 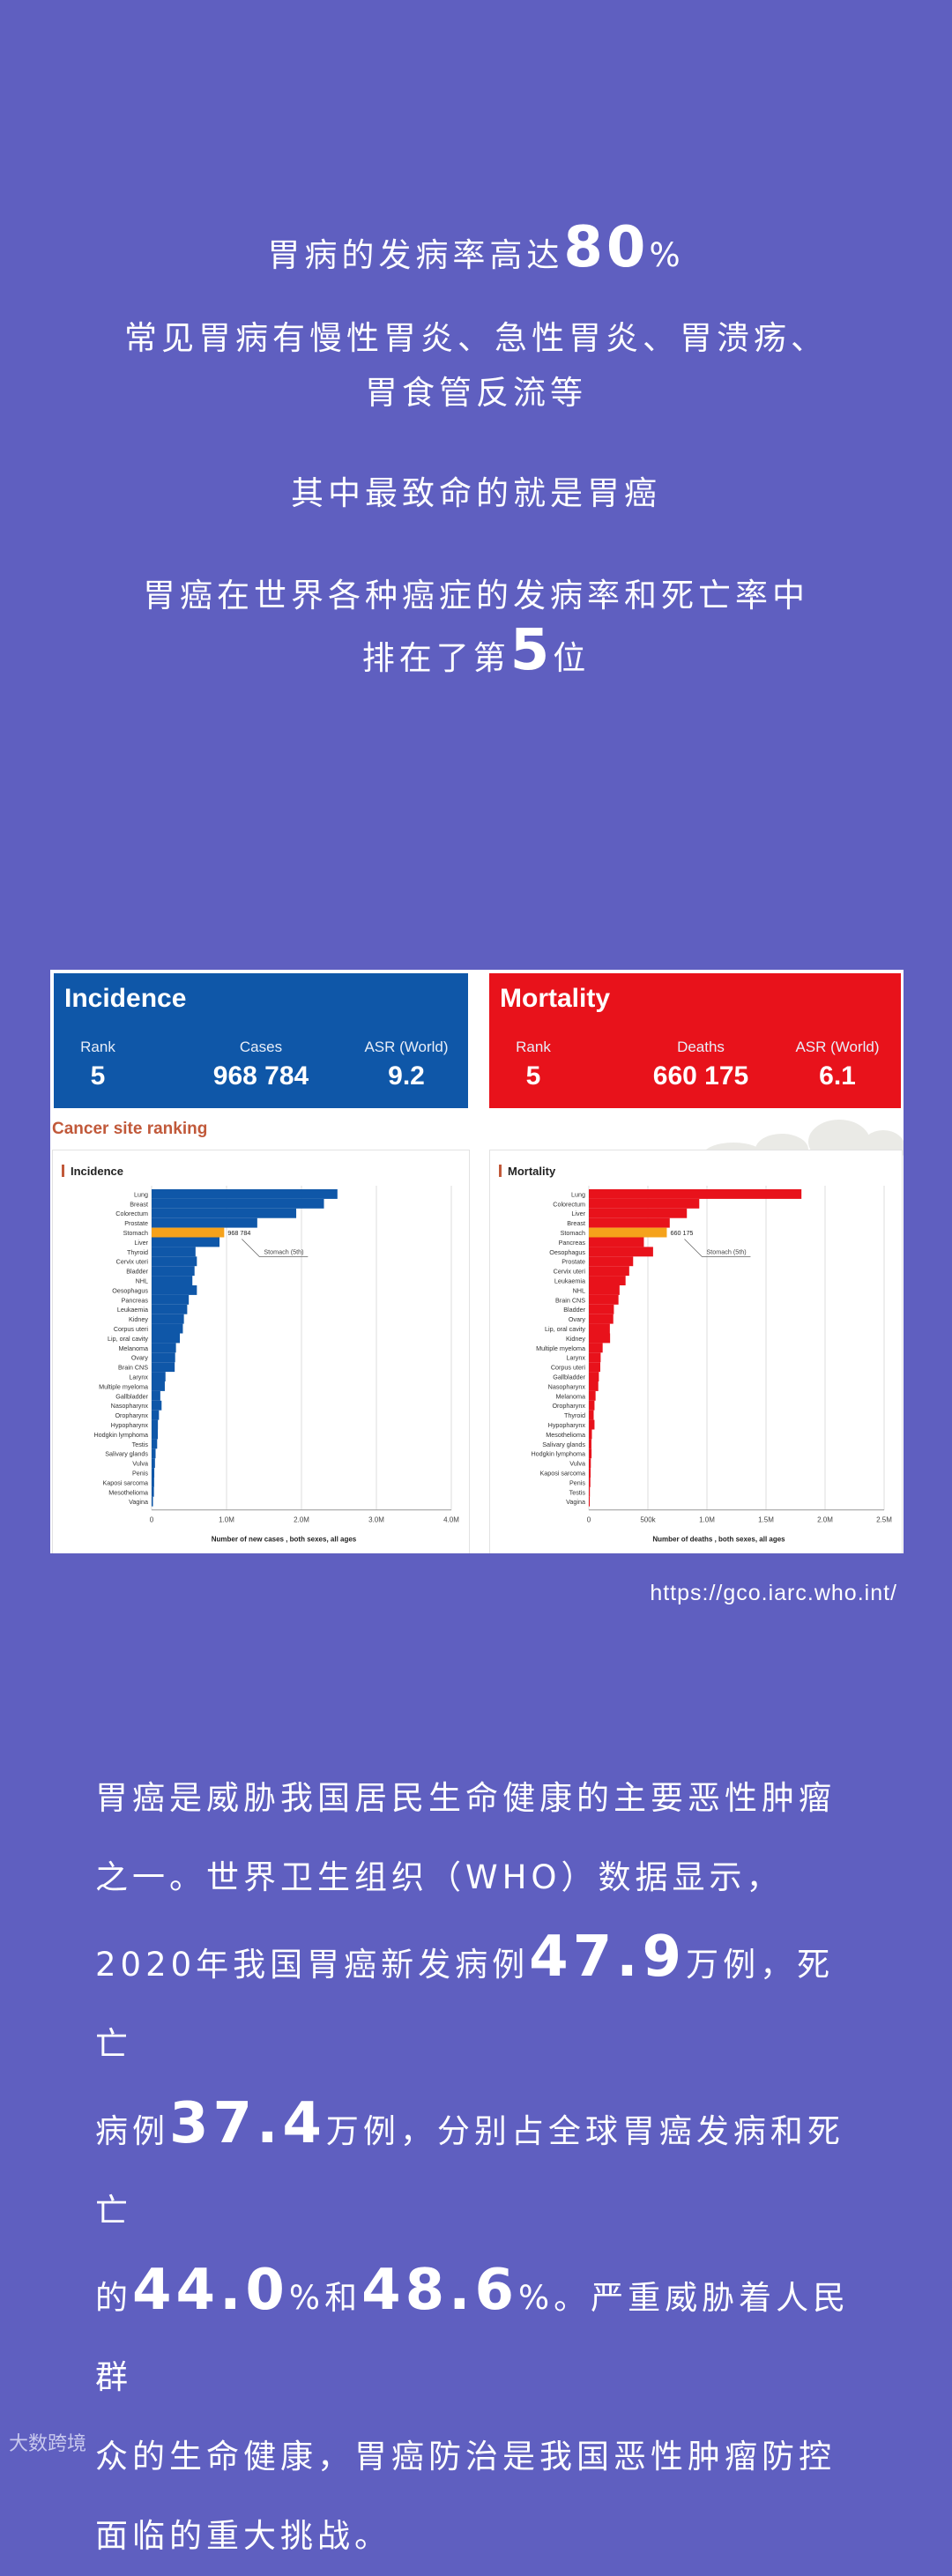 I want to click on incidence-category-label: Stomach, so click(x=135, y=1233).